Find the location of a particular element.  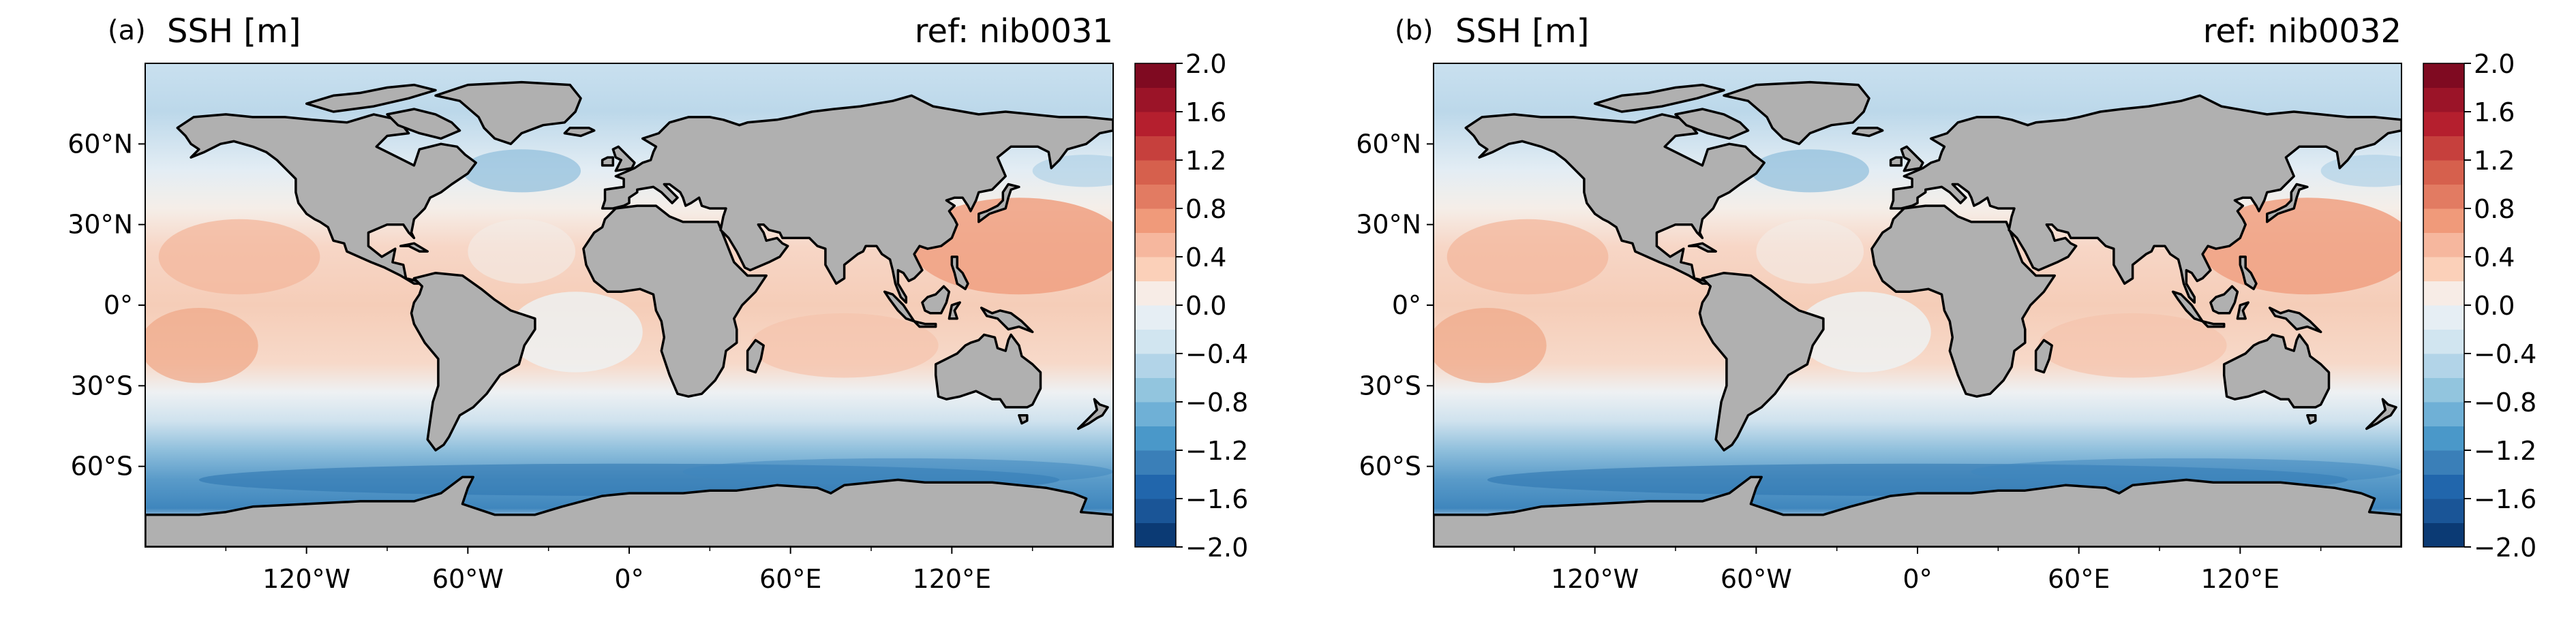

land-new-zealand is located at coordinates (2381, 414).